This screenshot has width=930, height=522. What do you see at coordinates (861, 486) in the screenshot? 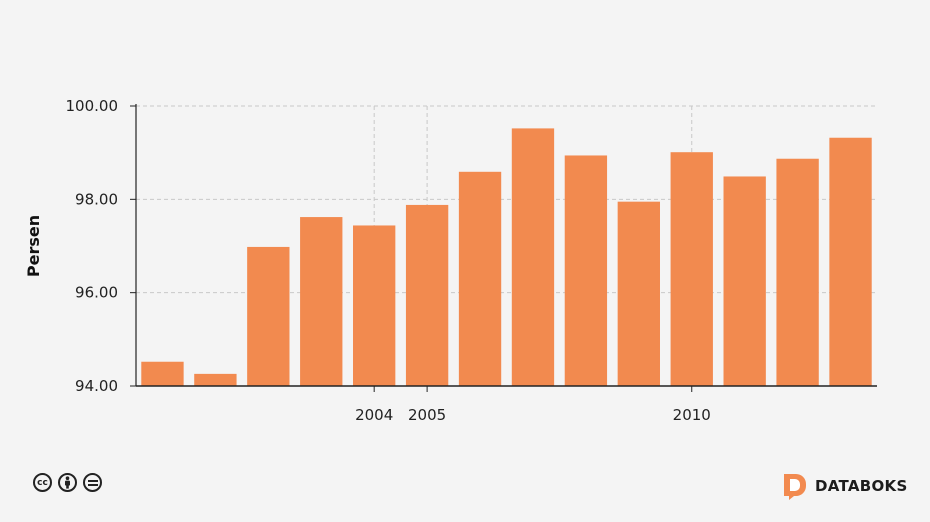
I see `brand-name: DATABOKS` at bounding box center [861, 486].